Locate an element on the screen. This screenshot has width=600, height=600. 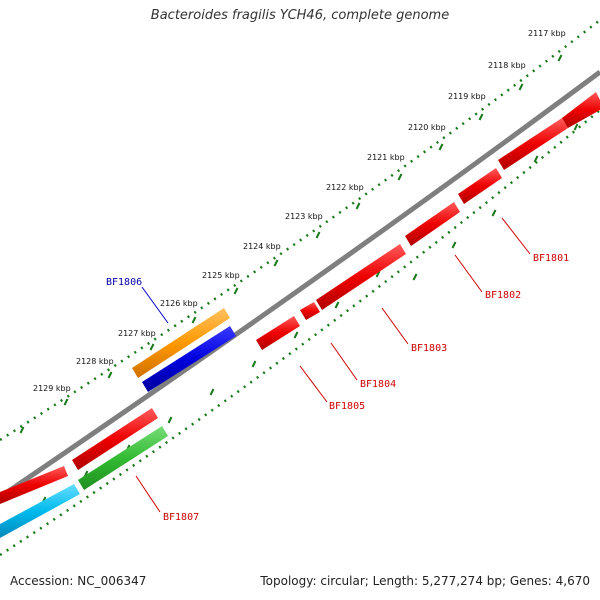
kbp-label: 2124 kbp is located at coordinates (262, 246).